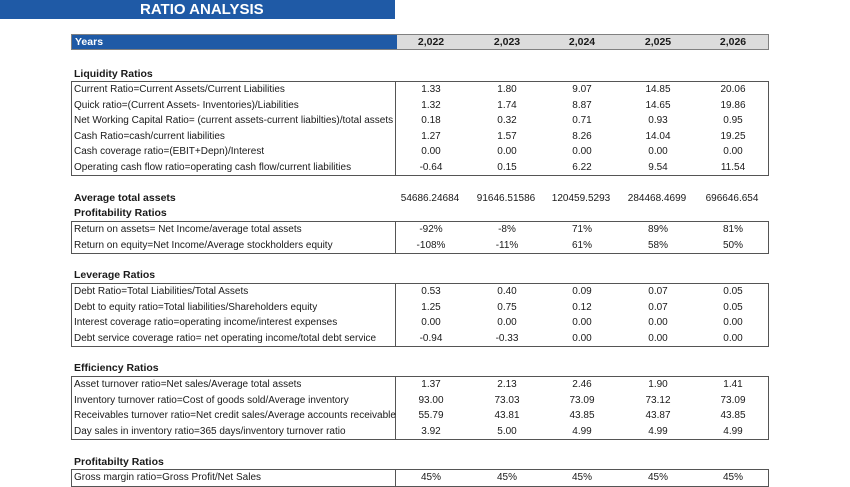 The image size is (850, 487). I want to click on ratio-value: 43.81, so click(507, 415).